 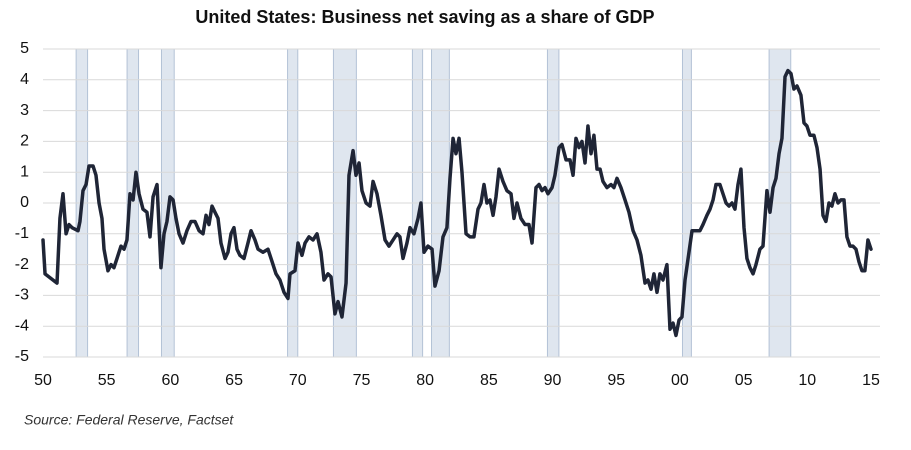 I want to click on y-tick-label: -3, so click(x=22, y=295).